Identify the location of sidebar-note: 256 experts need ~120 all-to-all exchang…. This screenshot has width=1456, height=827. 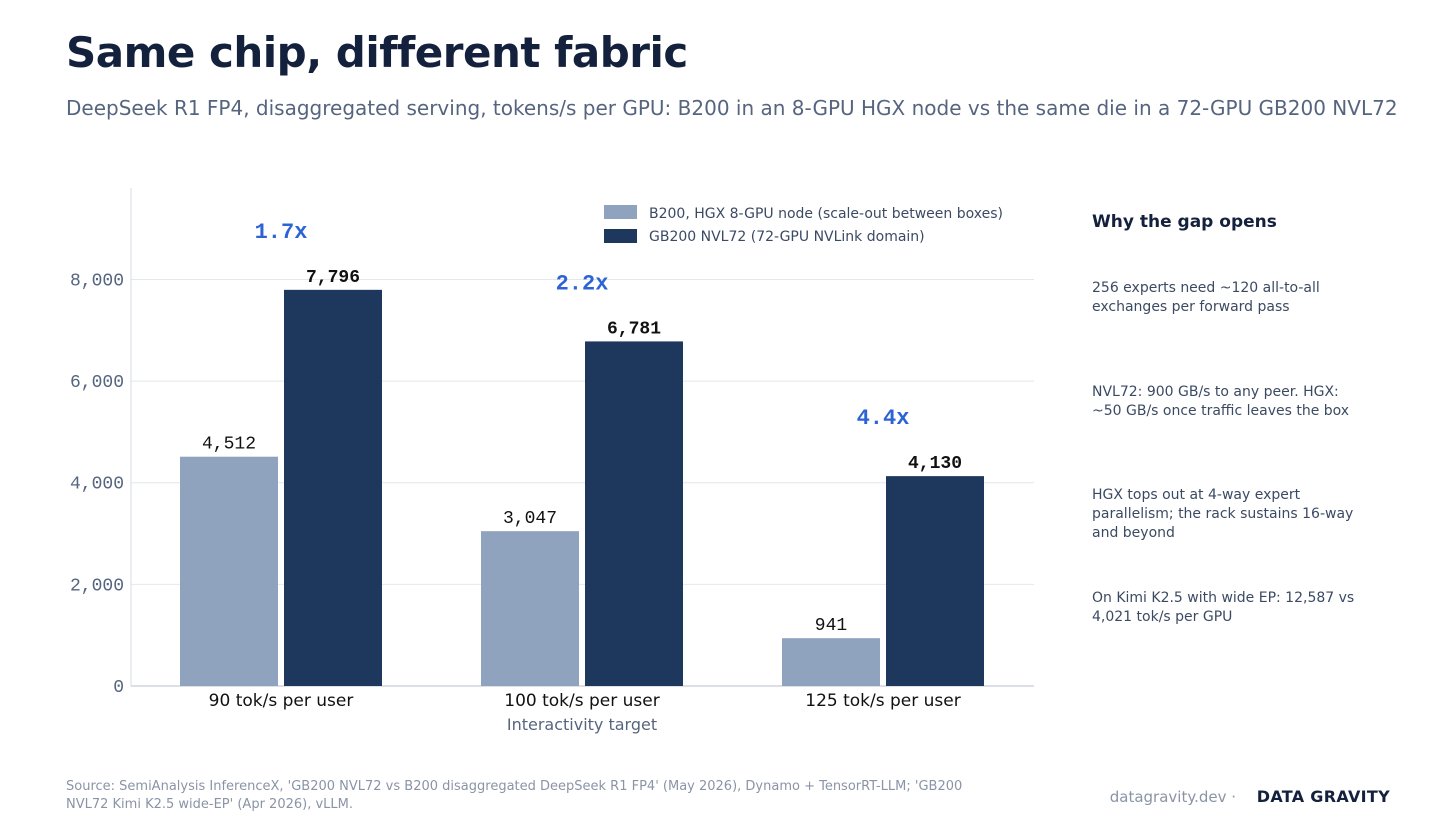
(1206, 297).